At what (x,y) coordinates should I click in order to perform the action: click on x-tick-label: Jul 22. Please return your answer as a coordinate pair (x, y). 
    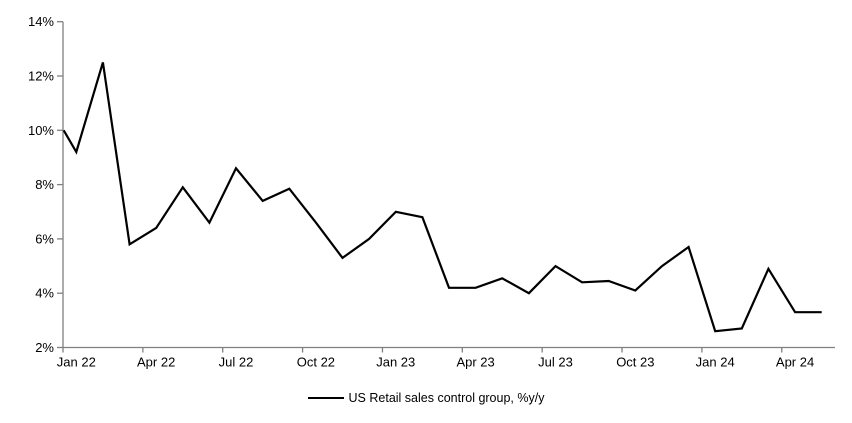
    Looking at the image, I should click on (236, 362).